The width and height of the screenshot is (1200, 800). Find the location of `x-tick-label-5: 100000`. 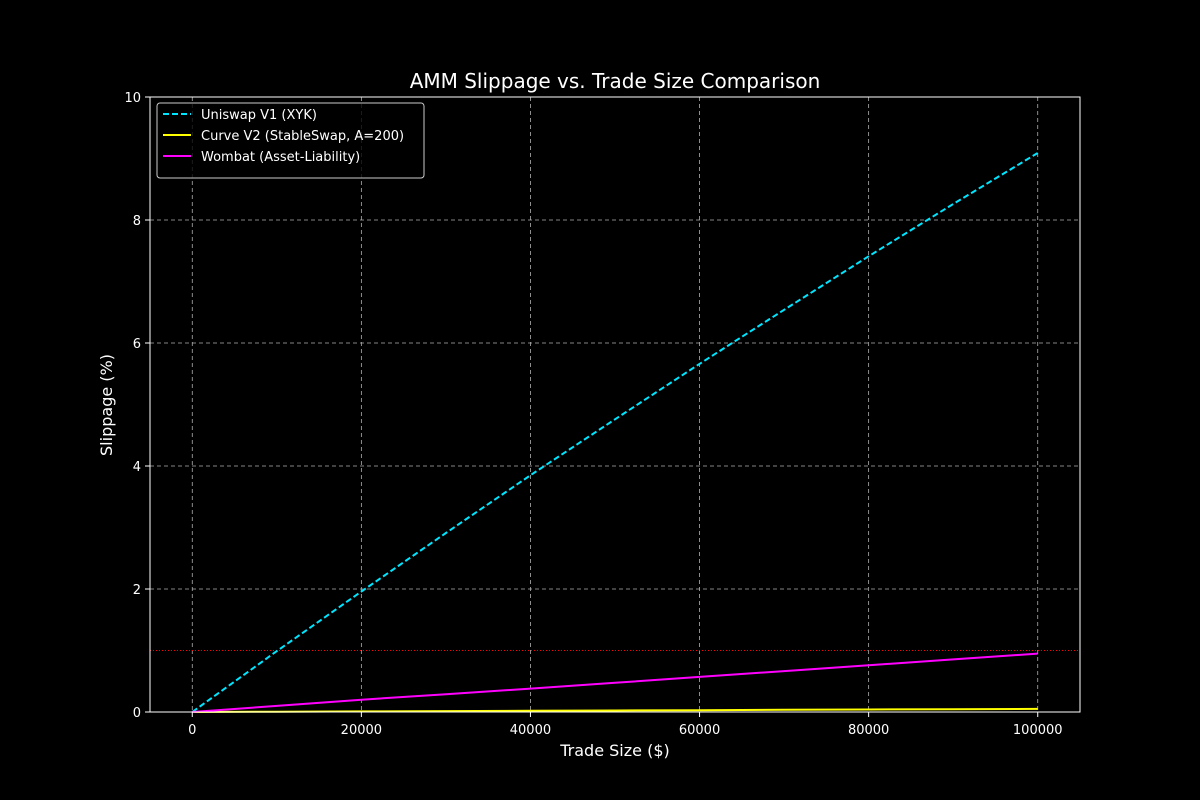

x-tick-label-5: 100000 is located at coordinates (1038, 730).